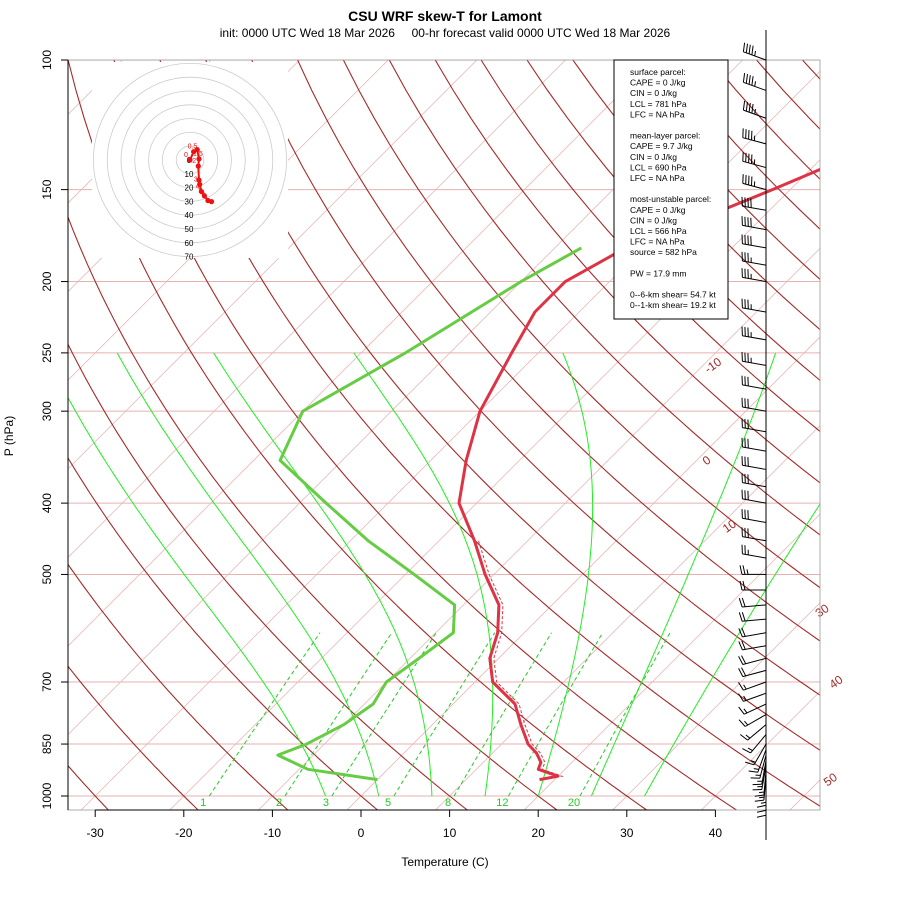  What do you see at coordinates (670, 199) in the screenshot?
I see `info-box-line: most-unstable parcel:` at bounding box center [670, 199].